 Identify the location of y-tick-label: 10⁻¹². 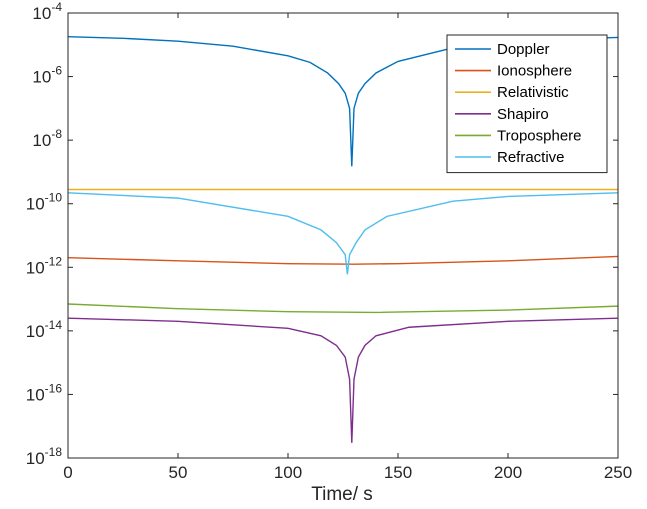
(44, 265).